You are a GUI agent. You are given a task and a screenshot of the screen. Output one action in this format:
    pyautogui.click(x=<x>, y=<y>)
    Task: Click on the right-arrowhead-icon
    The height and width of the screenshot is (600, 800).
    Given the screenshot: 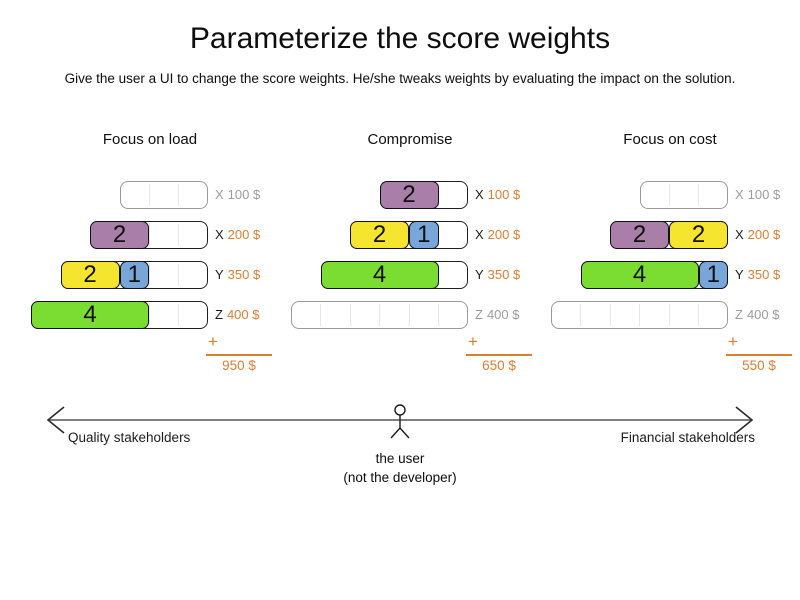 What is the action you would take?
    pyautogui.click(x=744, y=420)
    